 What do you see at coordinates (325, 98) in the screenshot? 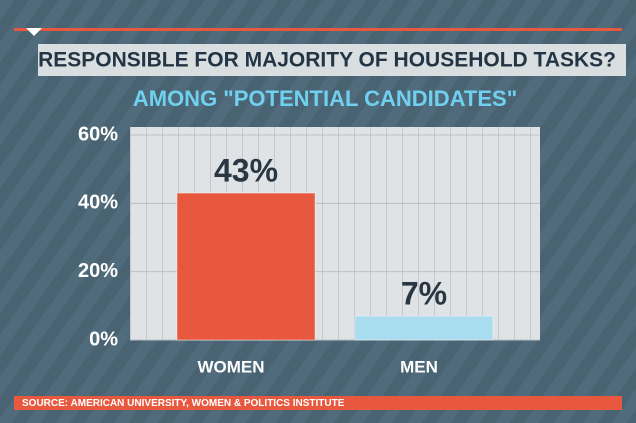
I see `chart-subtitle: AMONG "POTENTIAL CANDIDATES"` at bounding box center [325, 98].